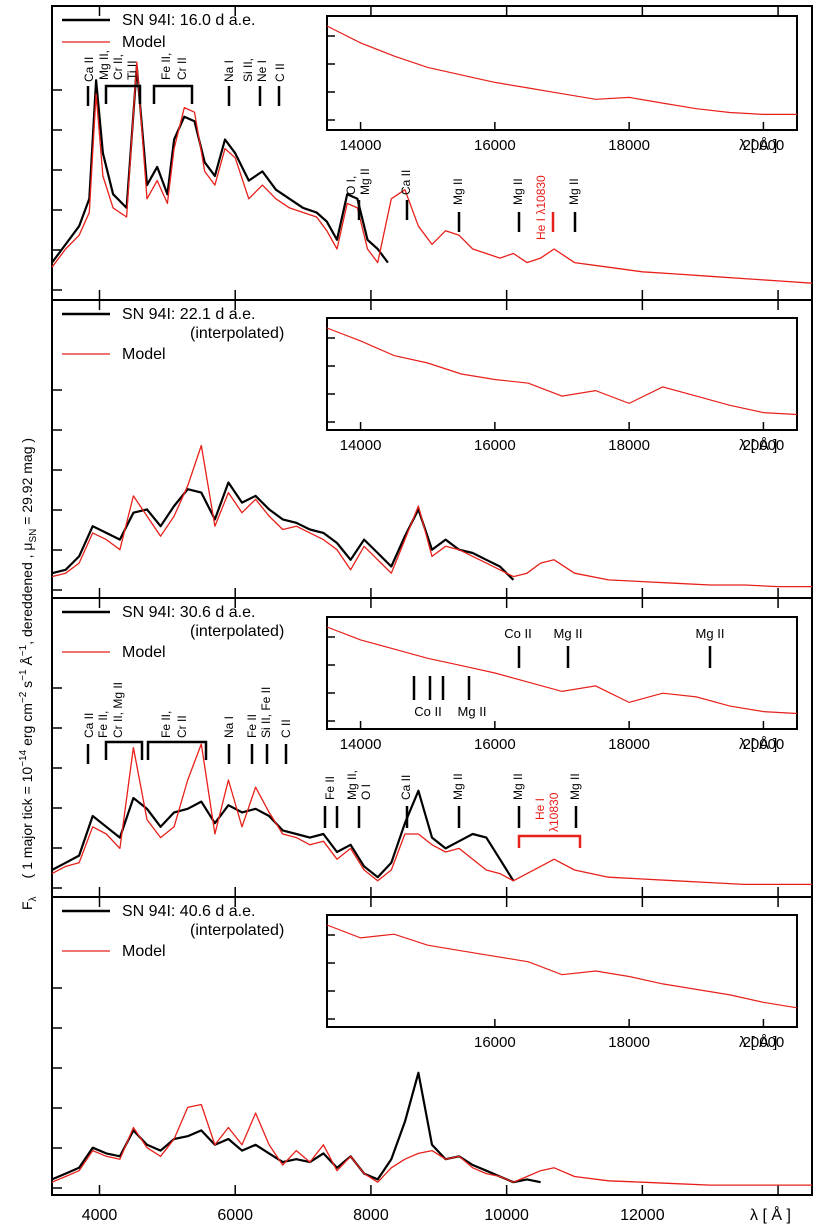 This screenshot has height=1225, width=818. Describe the element at coordinates (188, 612) in the screenshot. I see `legend-data-label: SN 94I: 30.6 d a.e.` at that location.